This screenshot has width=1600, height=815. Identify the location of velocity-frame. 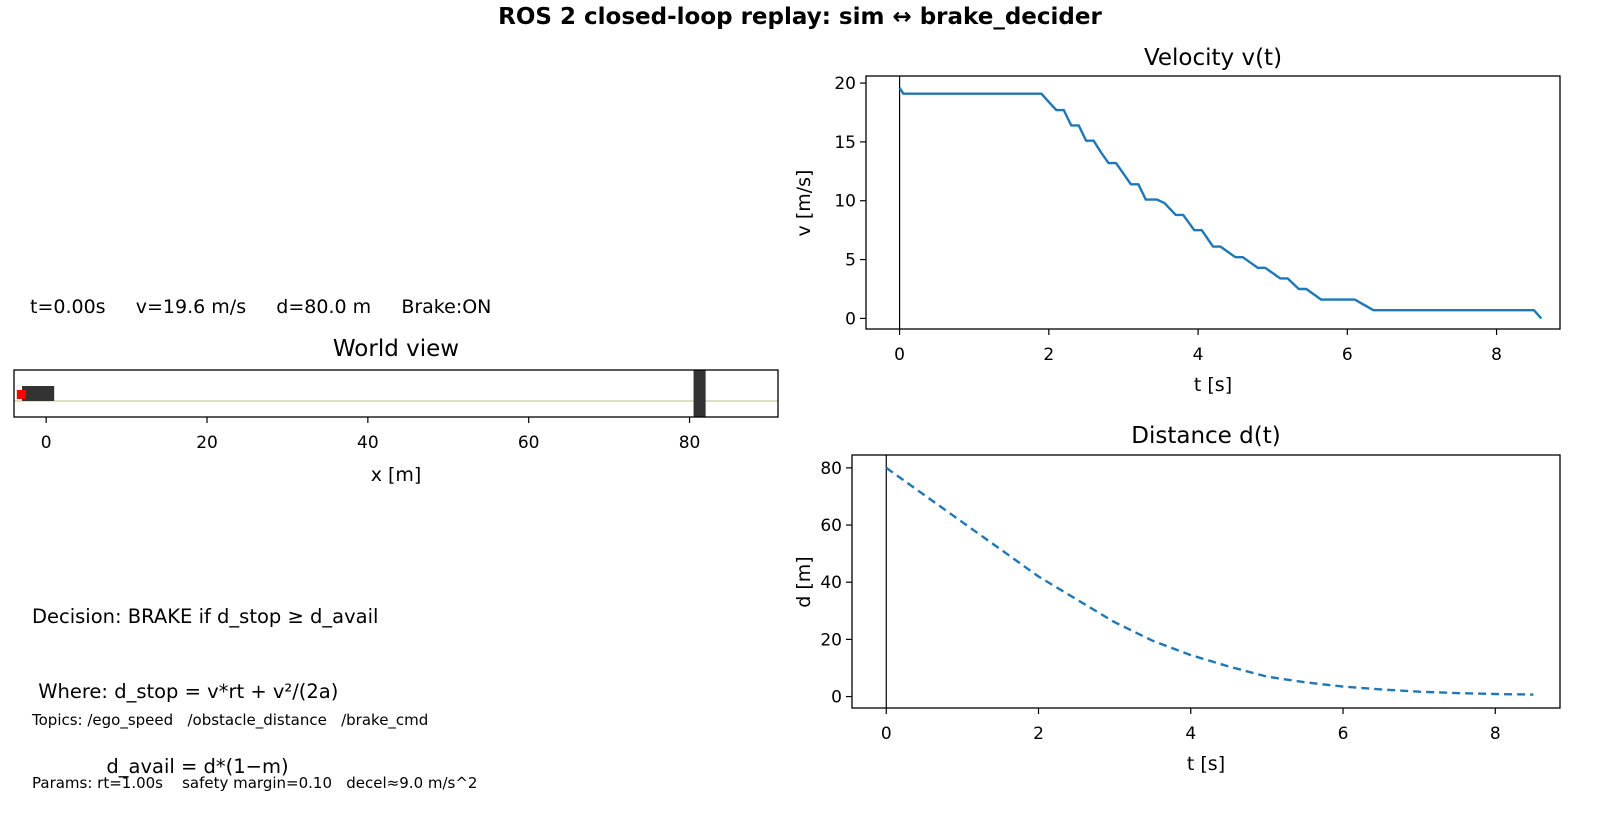
(1213, 202).